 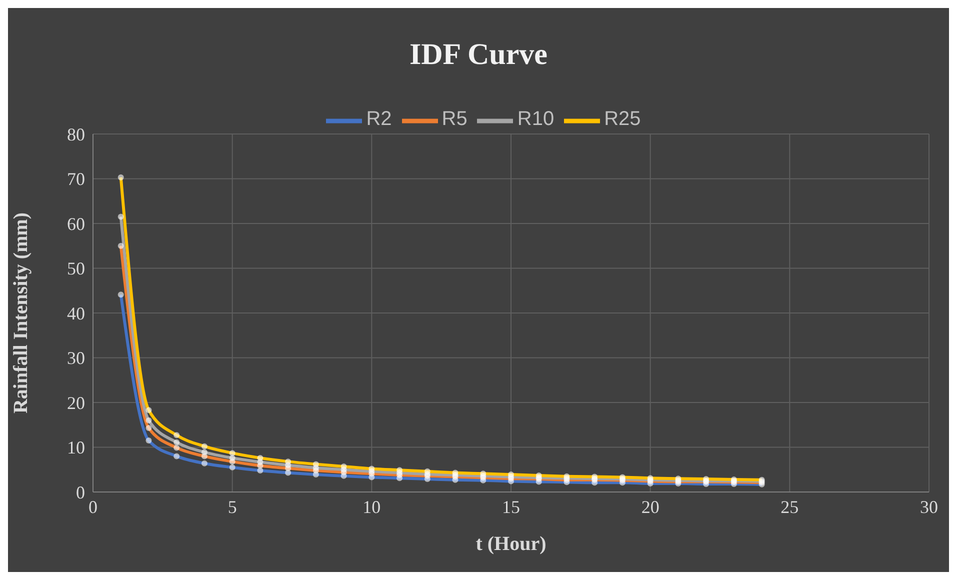 What do you see at coordinates (76, 224) in the screenshot?
I see `y-tick-label: 60` at bounding box center [76, 224].